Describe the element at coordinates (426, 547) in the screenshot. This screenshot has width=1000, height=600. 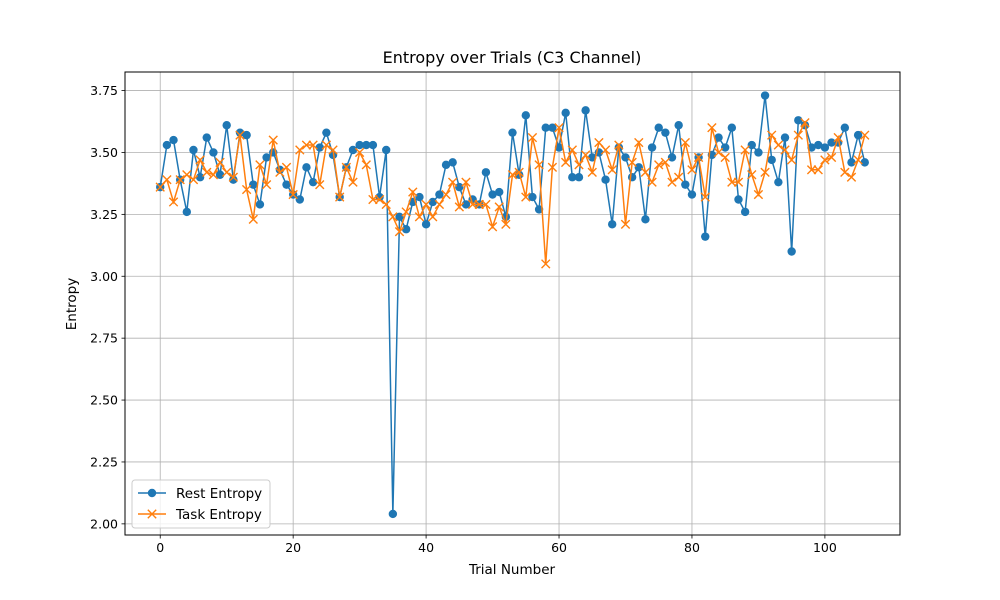
I see `x-tick-label: 40` at that location.